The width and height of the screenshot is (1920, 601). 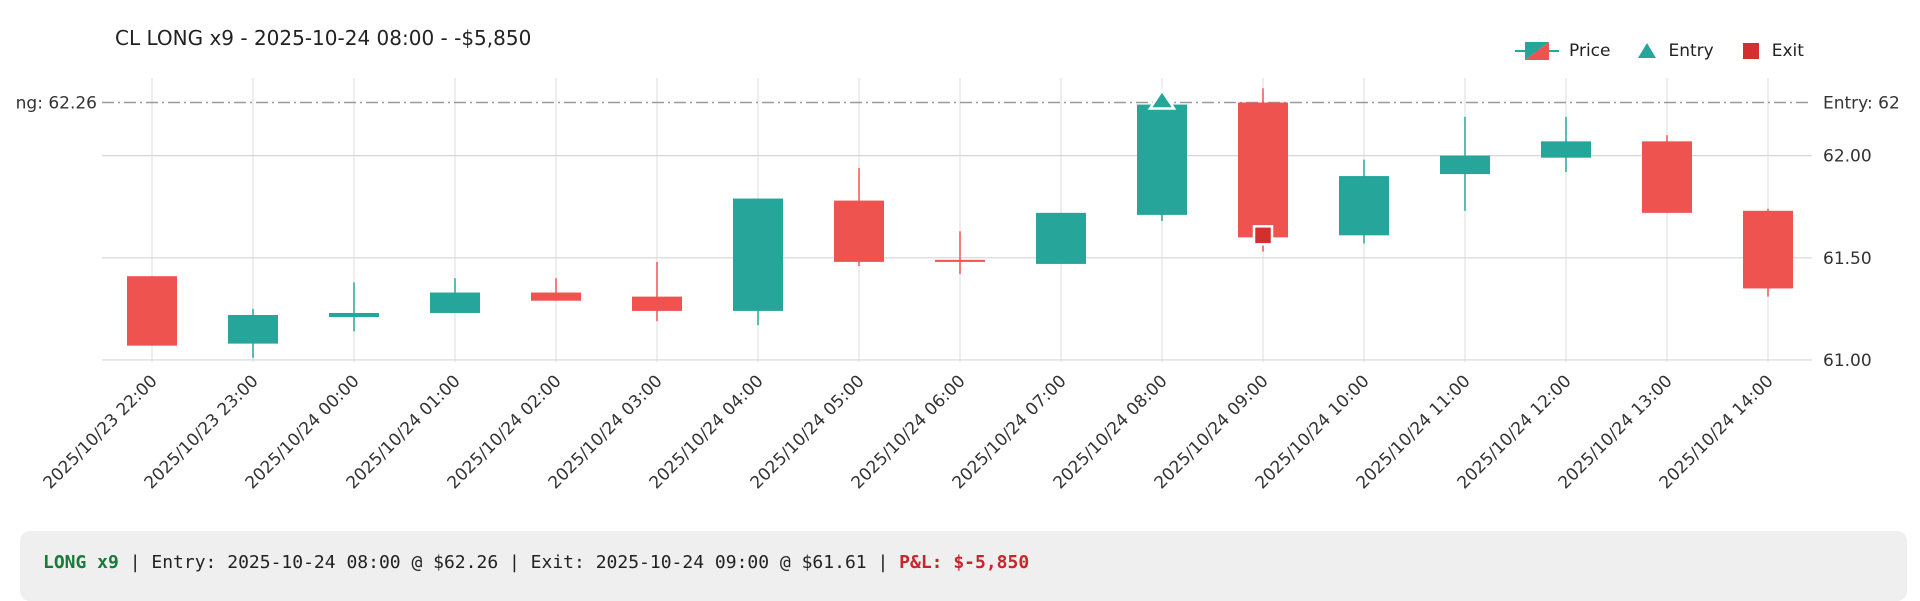 I want to click on square-icon, so click(x=1750, y=51).